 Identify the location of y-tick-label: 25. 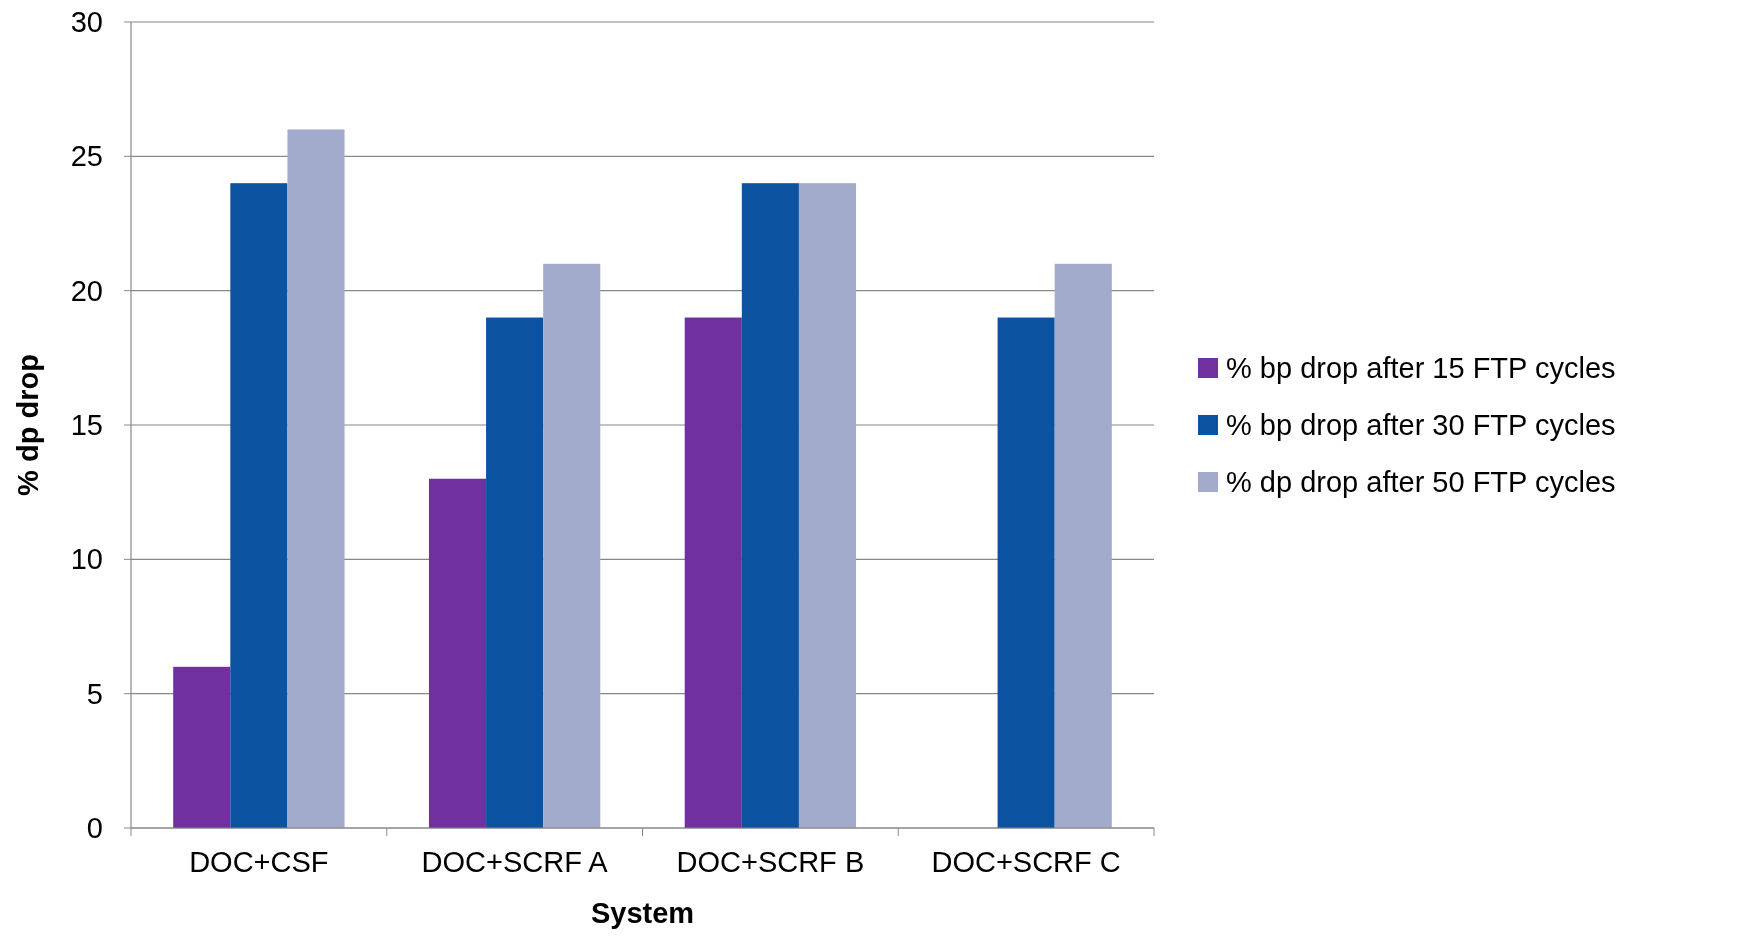
(86, 156).